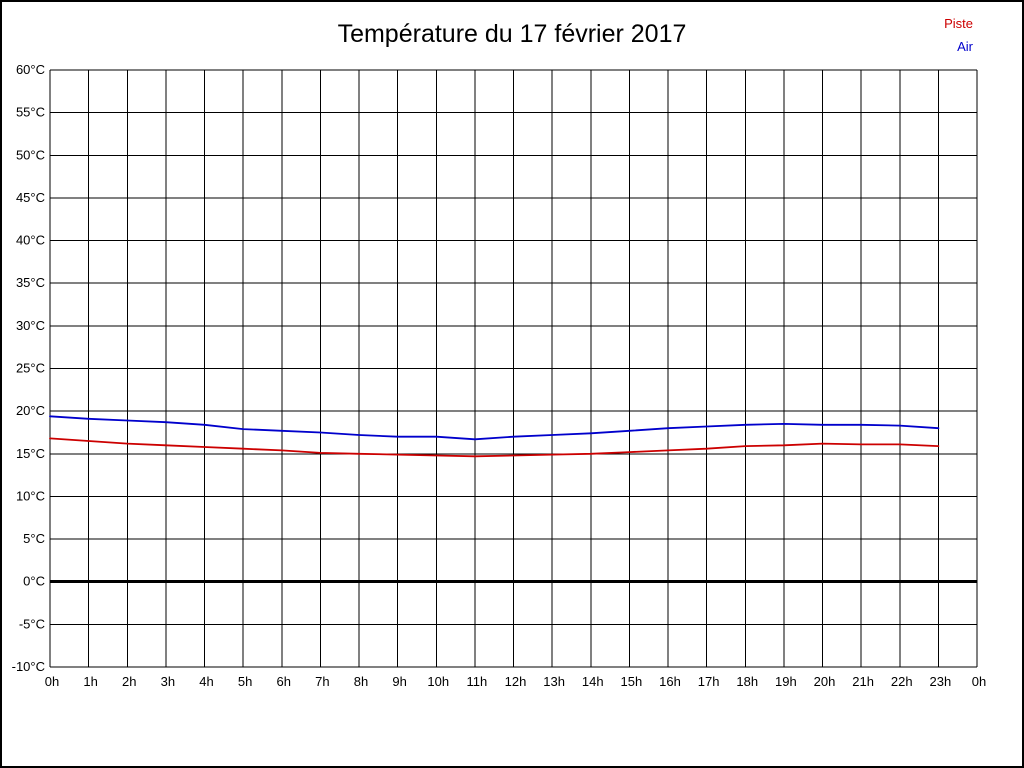  Describe the element at coordinates (958, 35) in the screenshot. I see `legend: Piste Air` at that location.